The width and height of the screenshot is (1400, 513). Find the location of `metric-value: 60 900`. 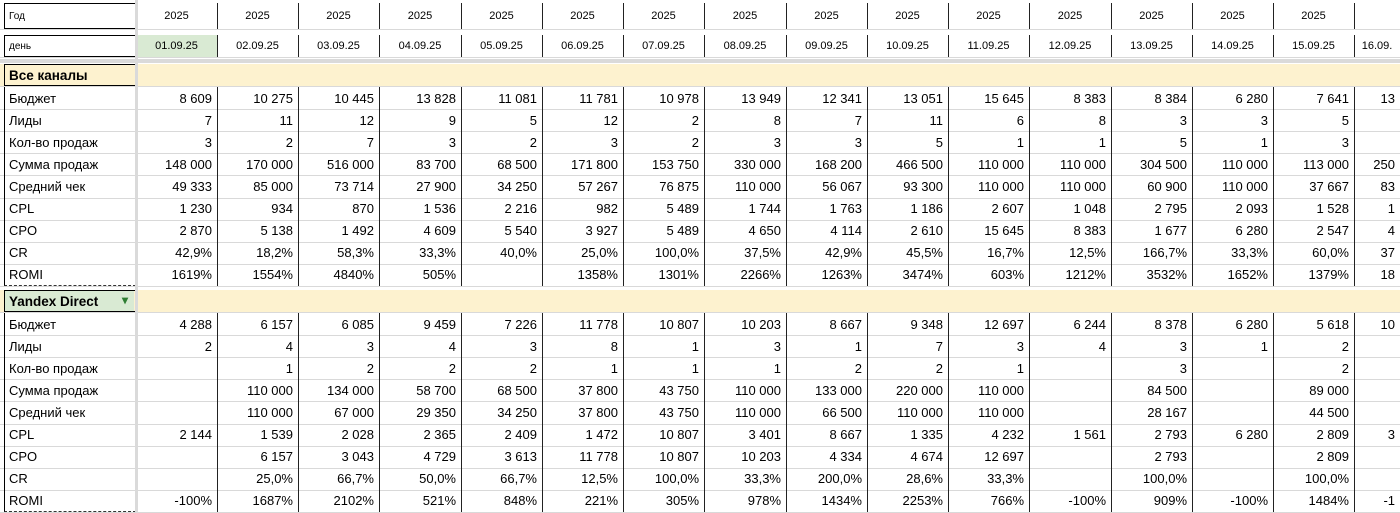

metric-value: 60 900 is located at coordinates (1167, 186).